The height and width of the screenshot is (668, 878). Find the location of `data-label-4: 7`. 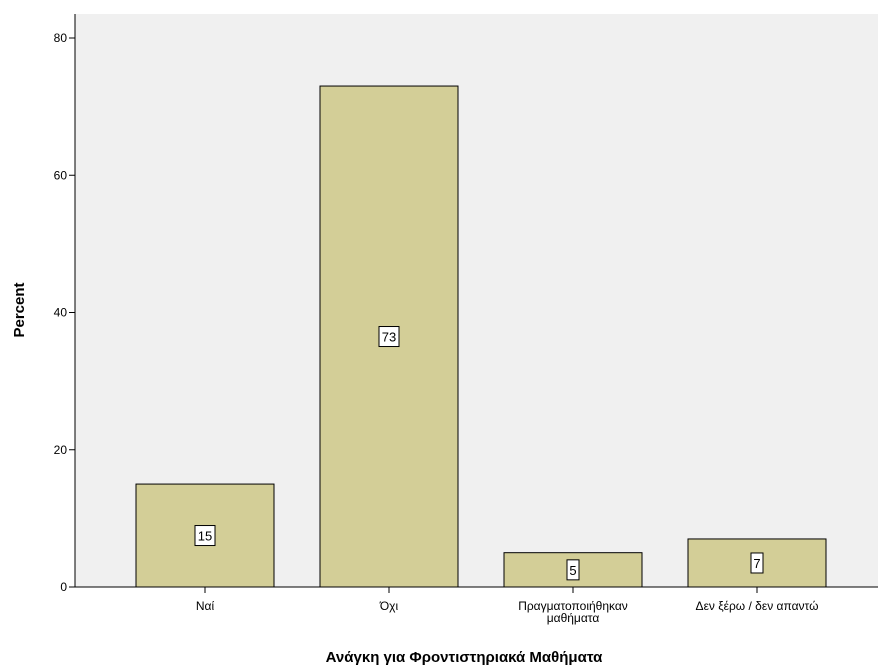

data-label-4: 7 is located at coordinates (756, 563).